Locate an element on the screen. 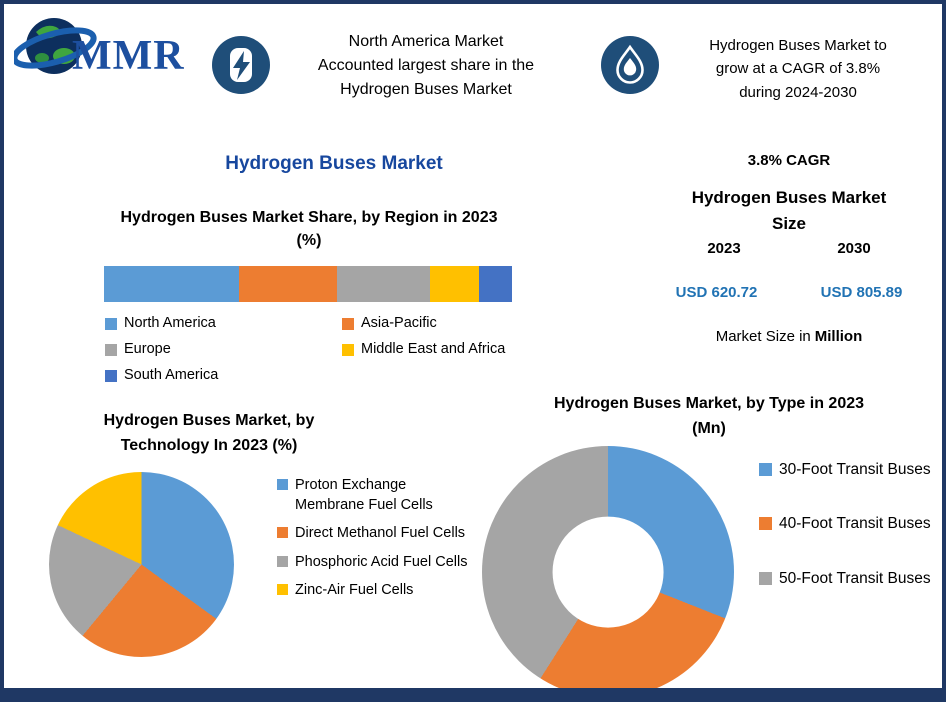  callout-line: Accounted largest share in the is located at coordinates (426, 65).